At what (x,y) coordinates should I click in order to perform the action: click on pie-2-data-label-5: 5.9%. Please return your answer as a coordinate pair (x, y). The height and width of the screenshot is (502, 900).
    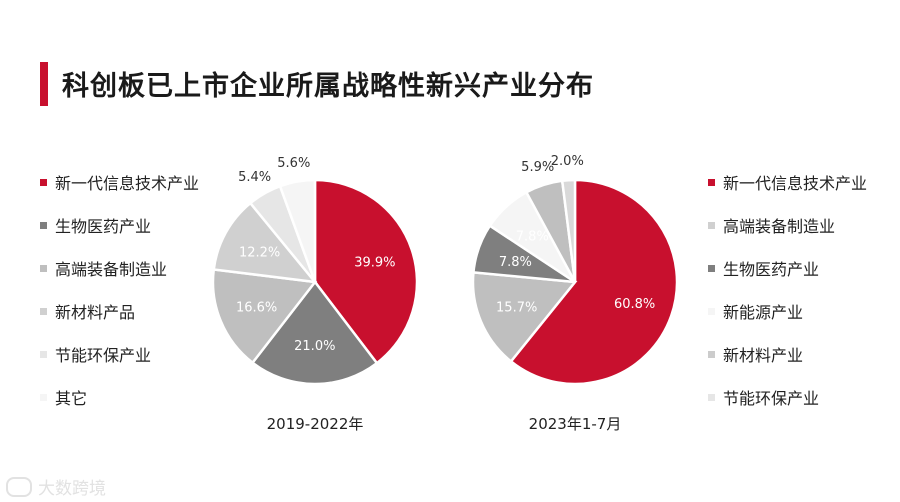
    Looking at the image, I should click on (537, 167).